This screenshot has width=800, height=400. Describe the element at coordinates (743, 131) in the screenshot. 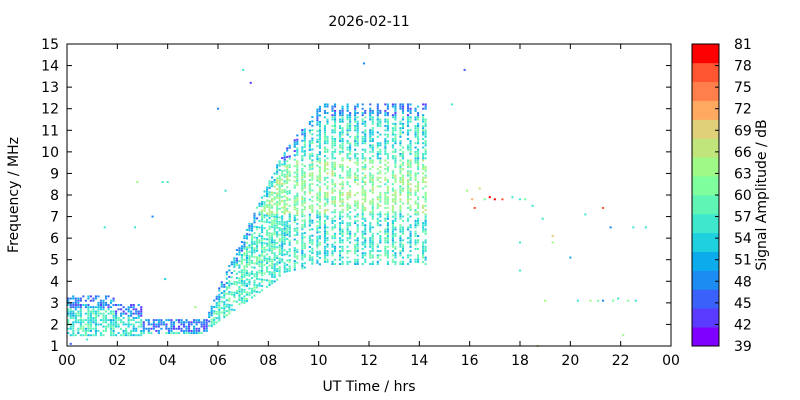

I see `colorbar-tick-label: 69` at that location.